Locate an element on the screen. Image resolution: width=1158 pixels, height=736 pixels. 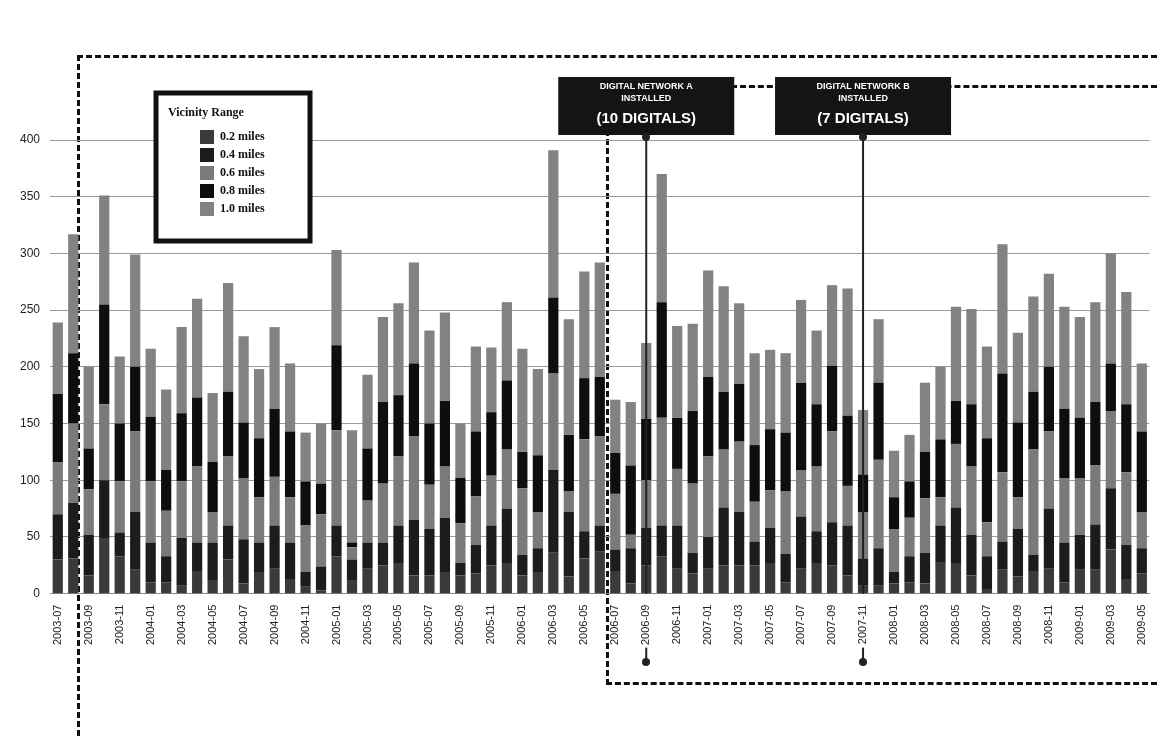
x-tick-label: 2009-01 is located at coordinates (1078, 625).